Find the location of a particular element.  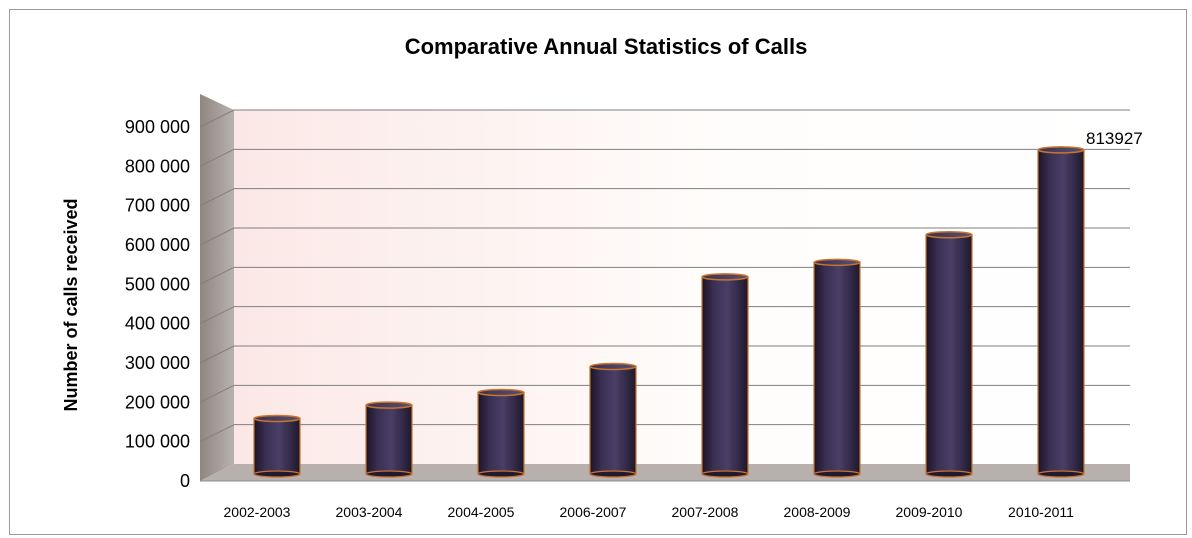

bar-2006-2007 is located at coordinates (613, 420).